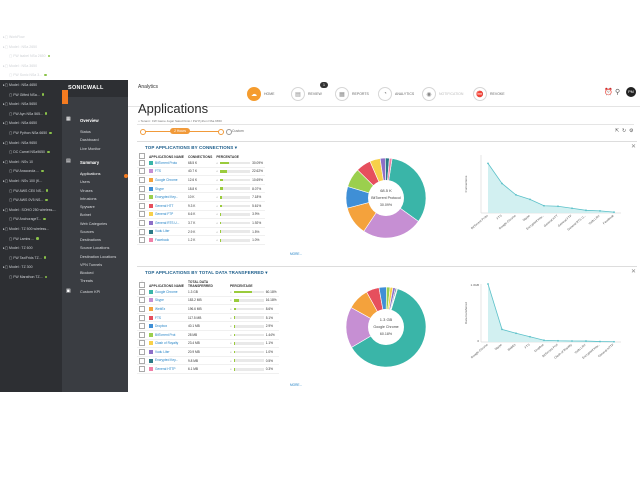  Describe the element at coordinates (90, 240) in the screenshot. I see `nav-item: Destinations` at that location.